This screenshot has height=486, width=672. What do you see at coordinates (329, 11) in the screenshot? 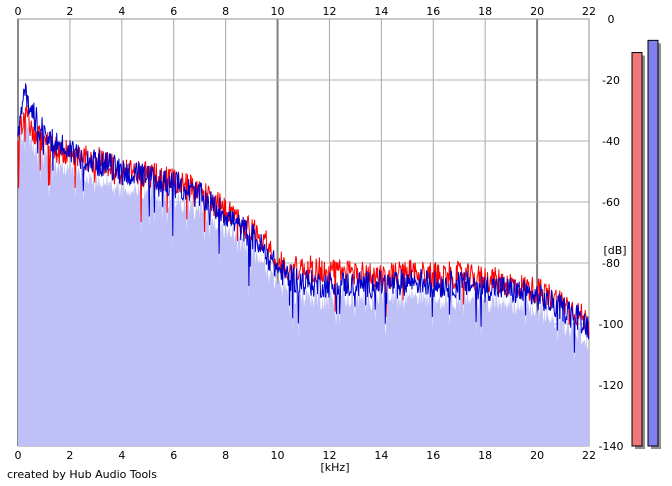
I see `x-tick-label: 12` at bounding box center [329, 11].